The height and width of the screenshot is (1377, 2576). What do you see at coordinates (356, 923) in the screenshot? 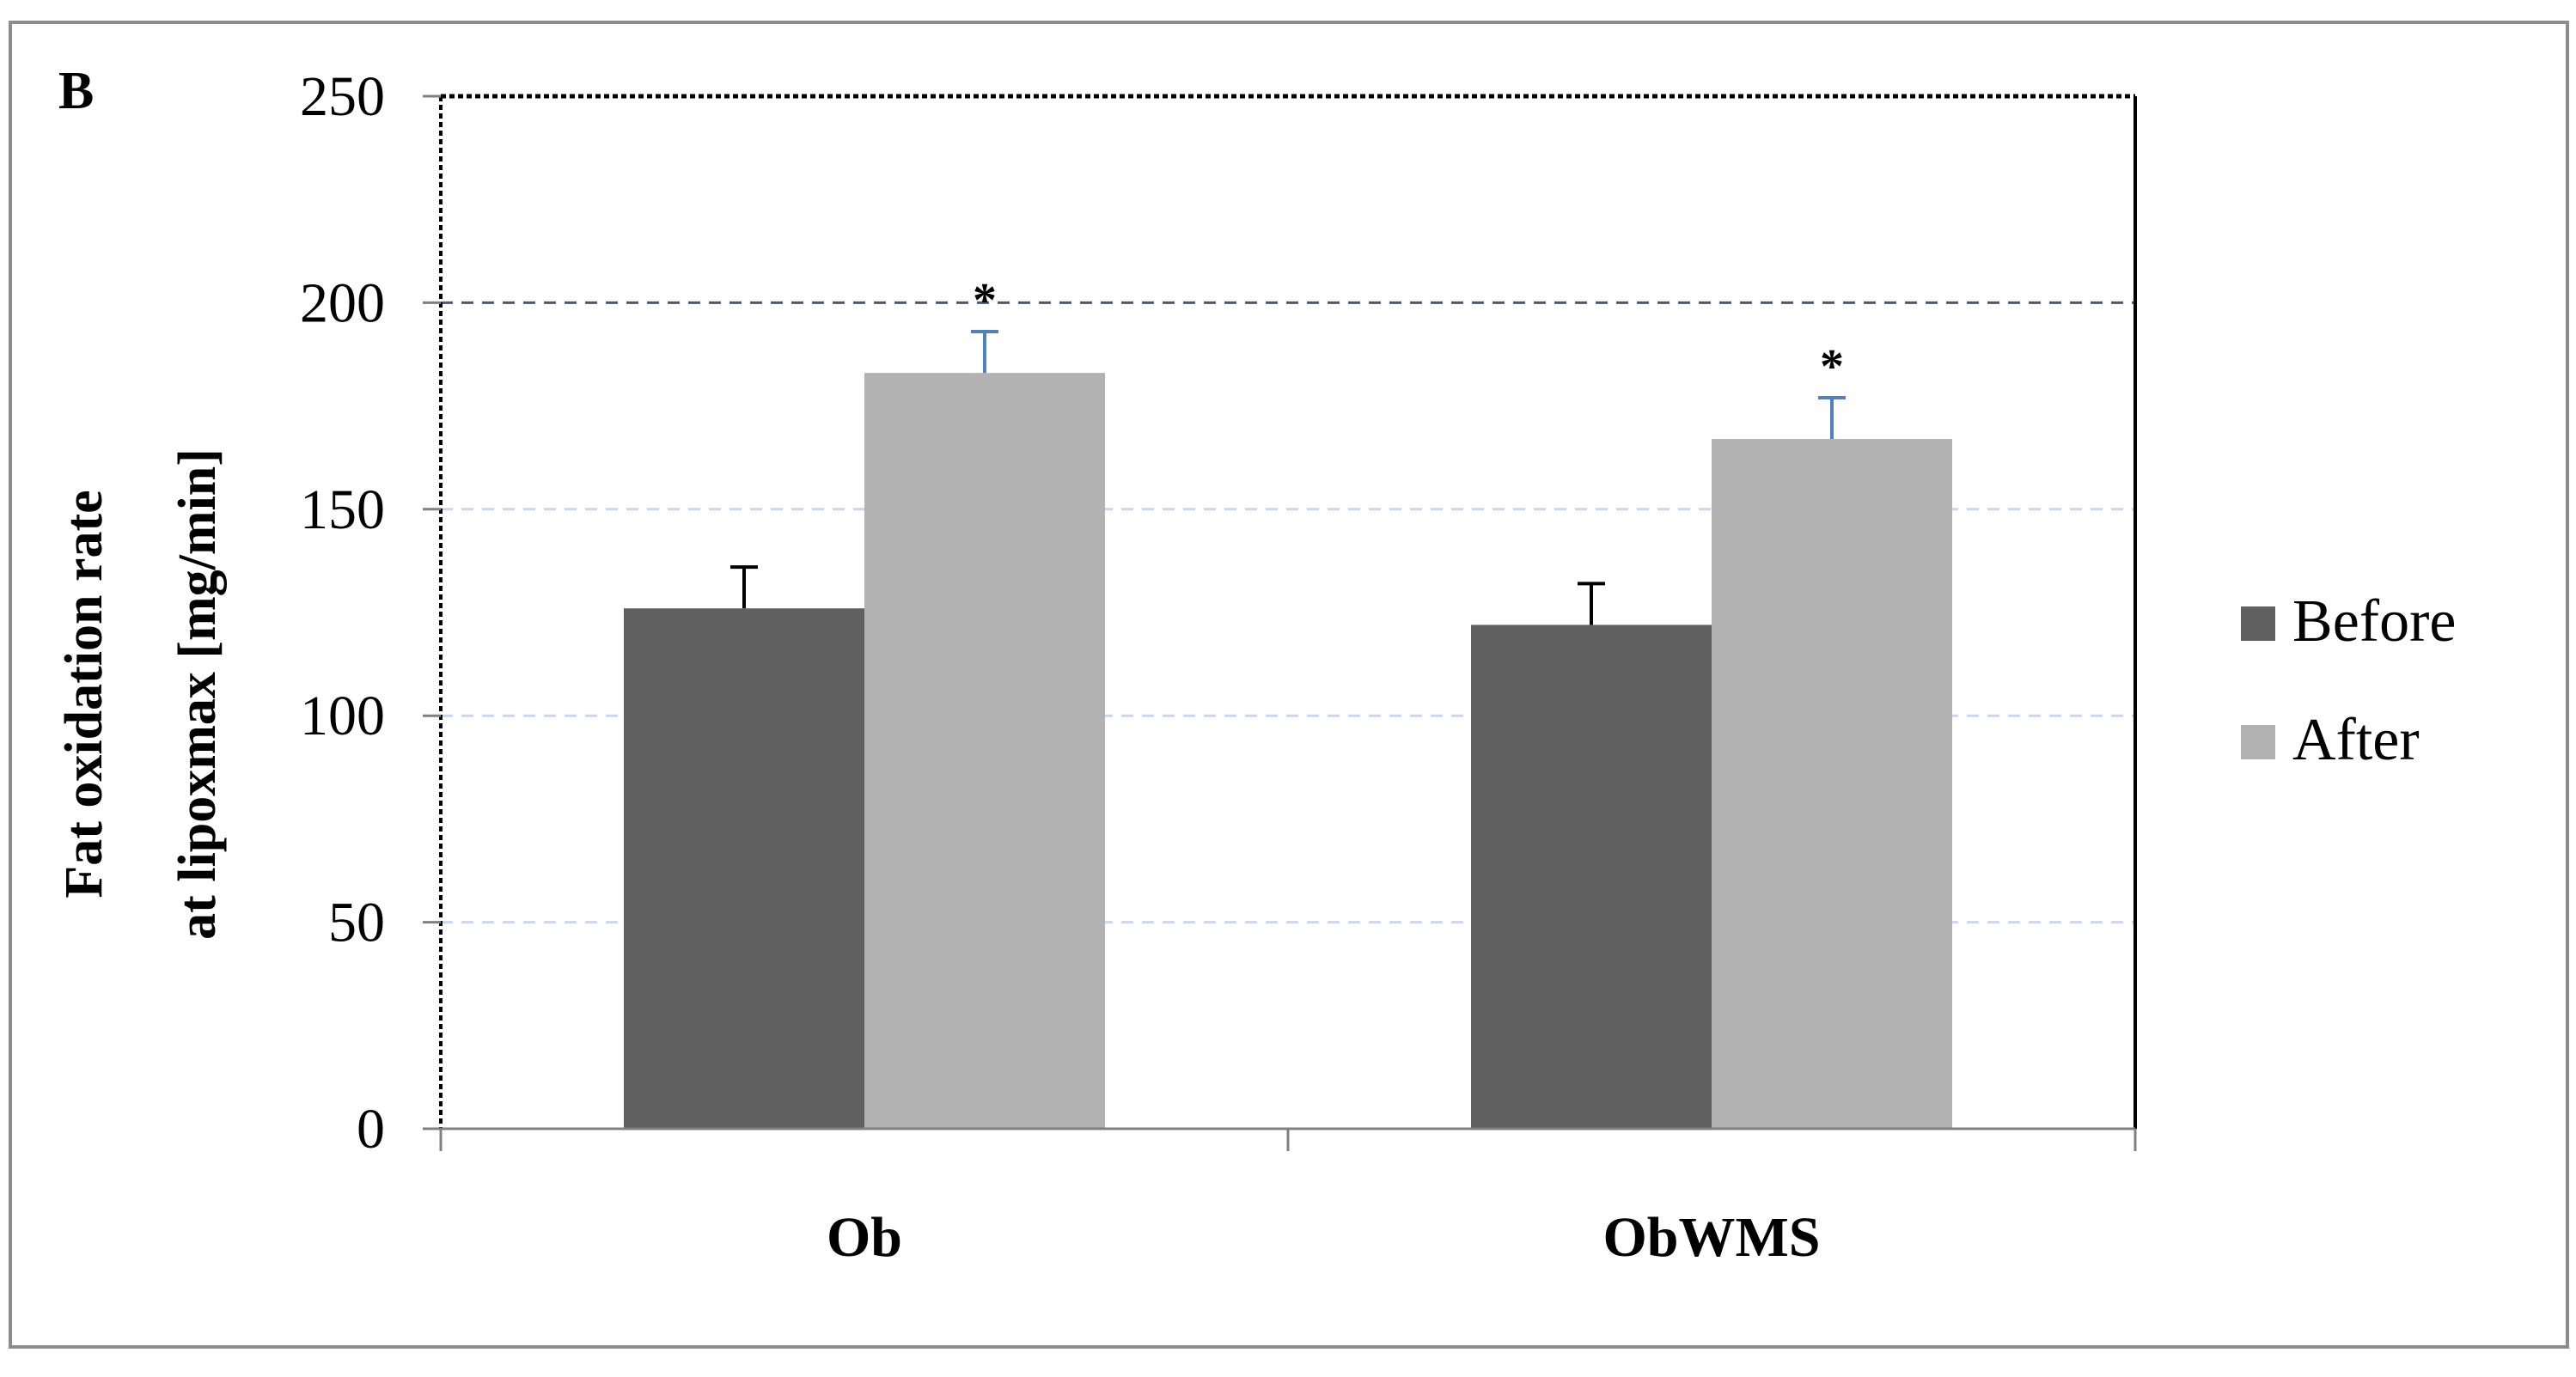
I see `y-tick-label-50: 50` at bounding box center [356, 923].